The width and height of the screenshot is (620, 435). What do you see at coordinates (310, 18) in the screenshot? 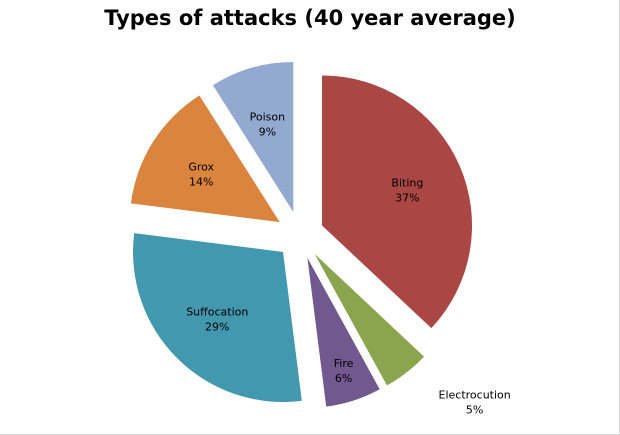
I see `chart-title: Types of attacks (40 year average)` at bounding box center [310, 18].